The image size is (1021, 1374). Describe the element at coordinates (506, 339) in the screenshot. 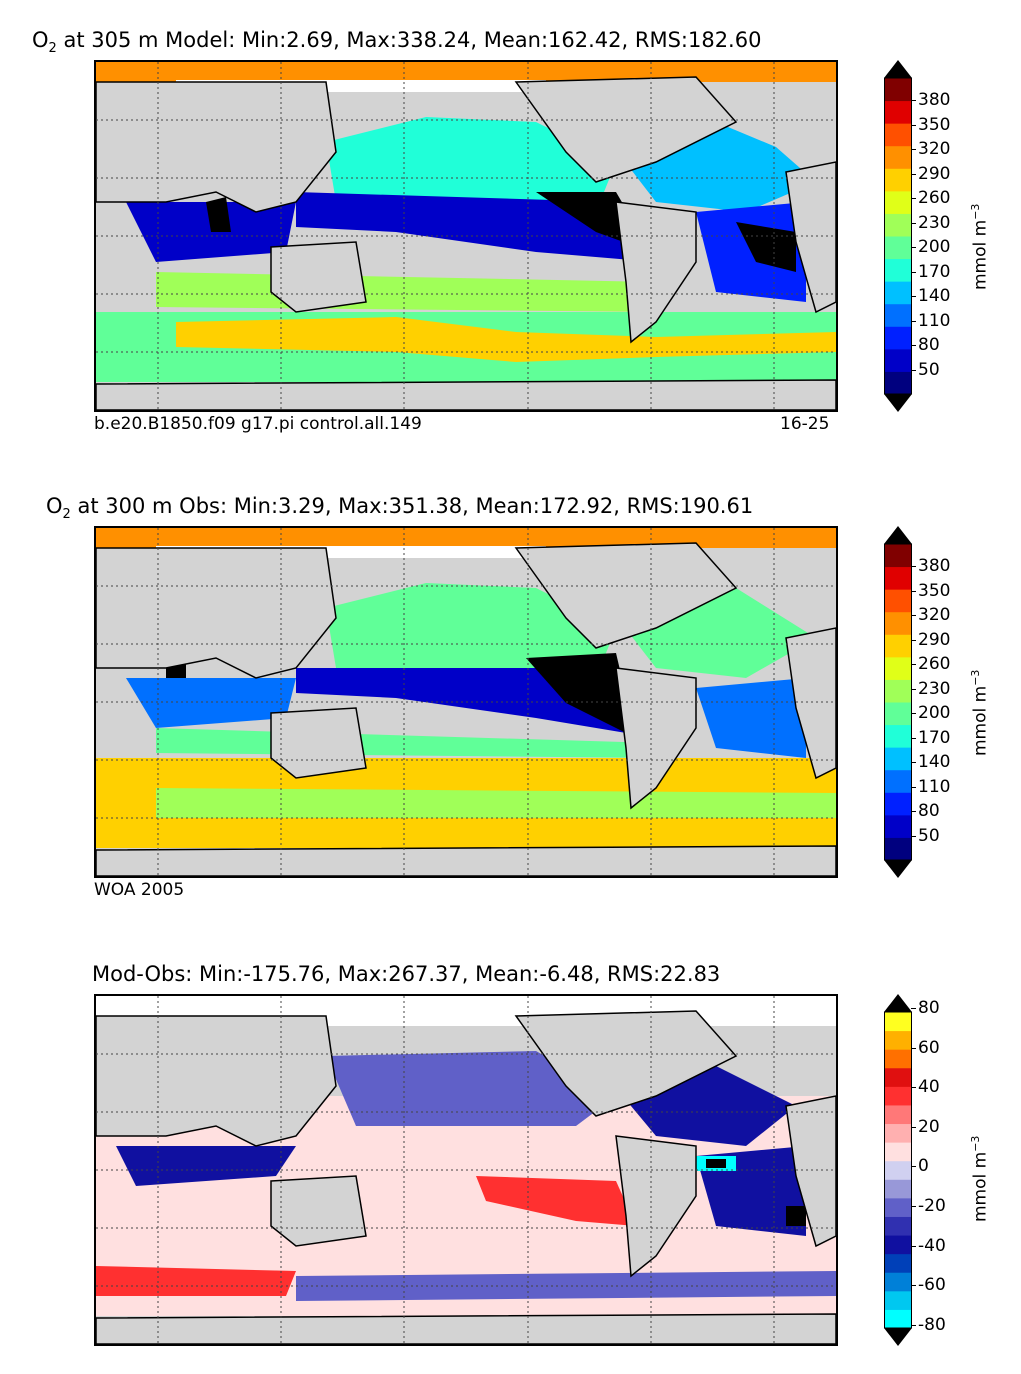

I see `ocean-south-yellow` at that location.